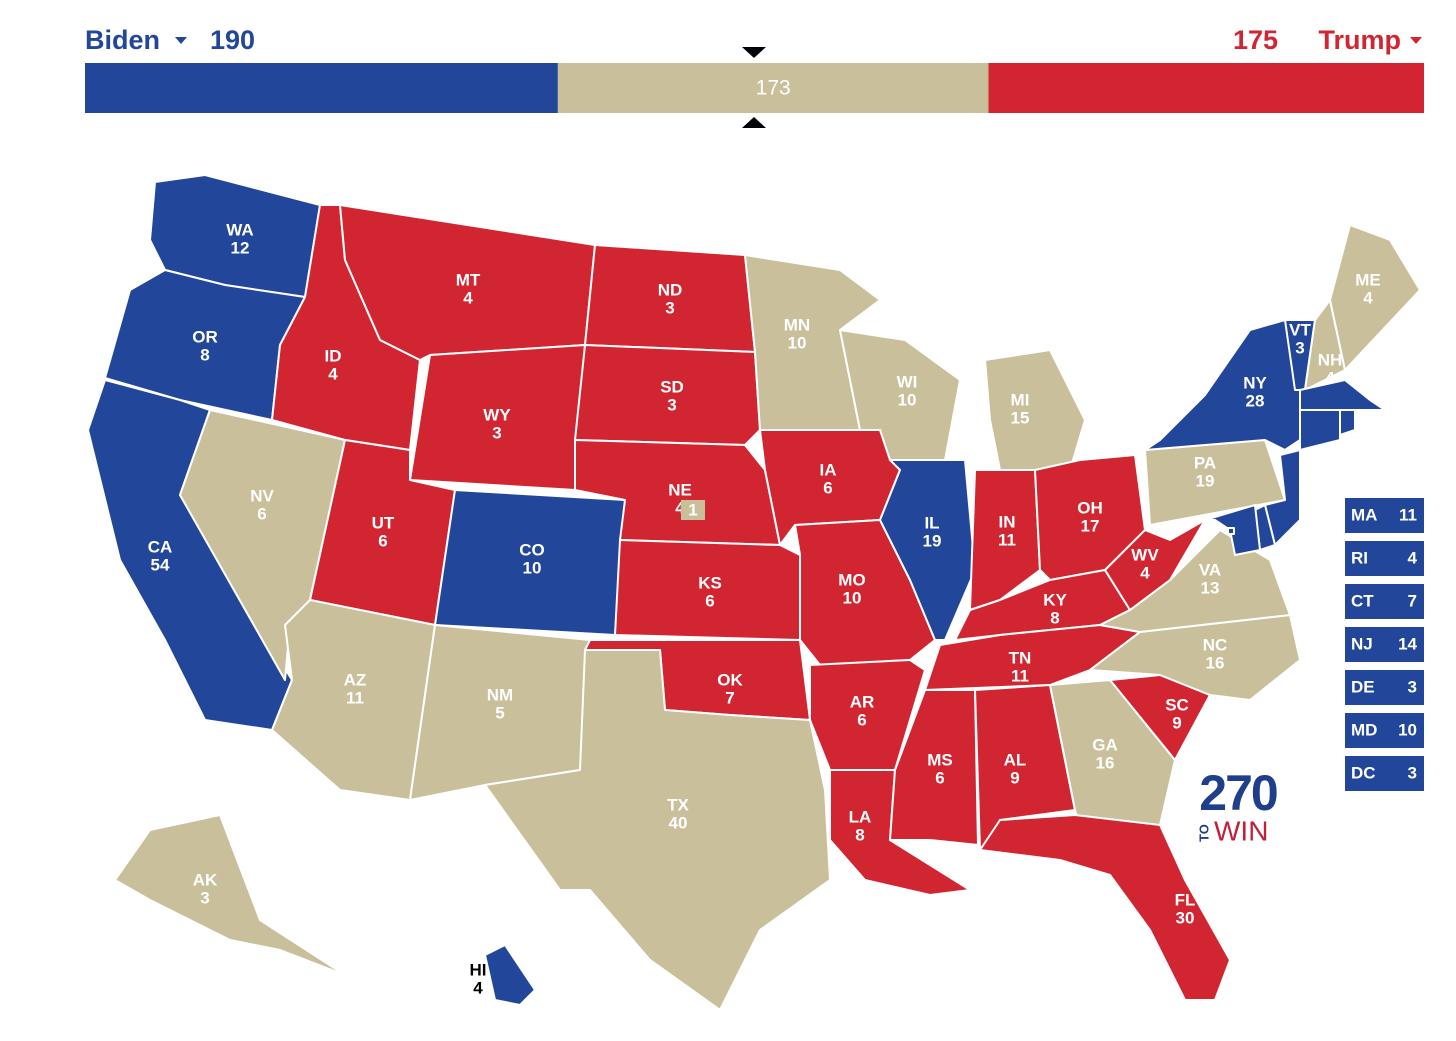 The image size is (1456, 1041). I want to click on state-abbr: NE, so click(680, 489).